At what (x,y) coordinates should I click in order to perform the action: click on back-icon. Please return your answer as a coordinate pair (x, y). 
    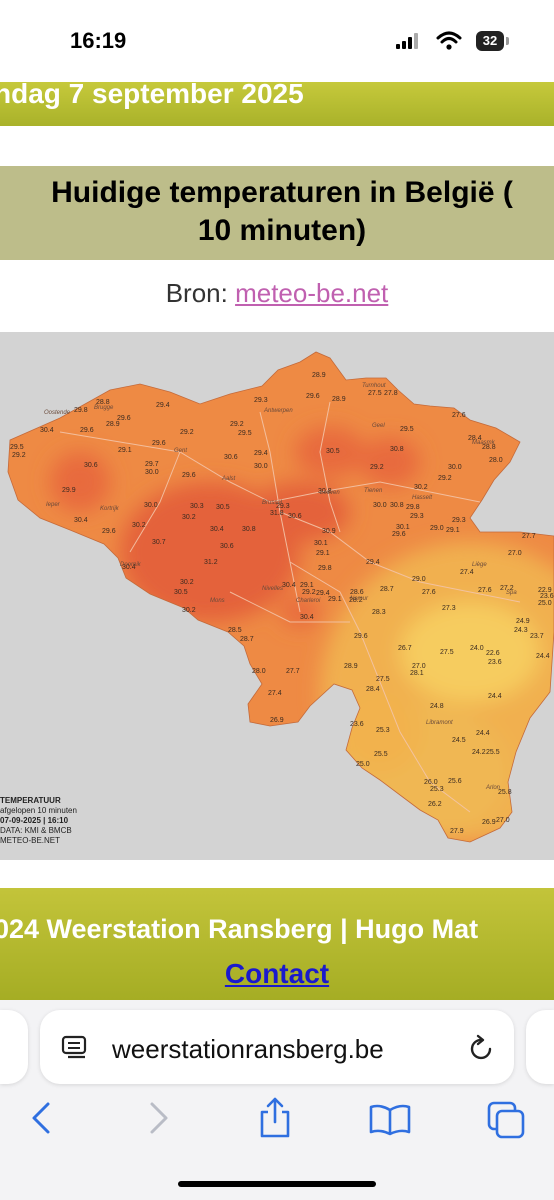
    Looking at the image, I should click on (41, 1118).